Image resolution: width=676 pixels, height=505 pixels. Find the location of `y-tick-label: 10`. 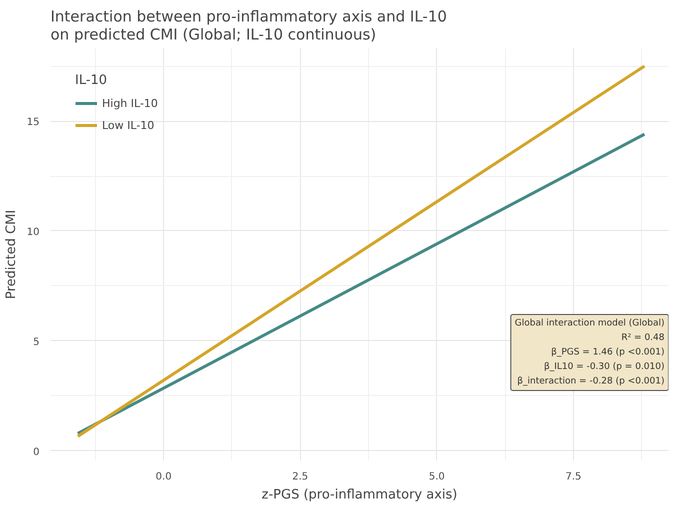

y-tick-label: 10 is located at coordinates (33, 232).